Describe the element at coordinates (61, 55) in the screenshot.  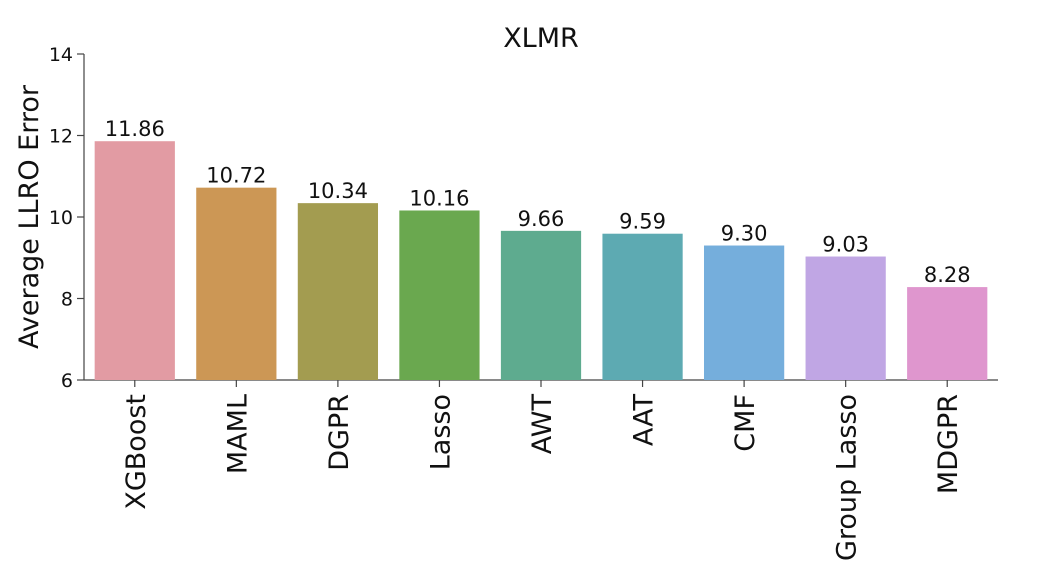
I see `y-tick-label: 14` at that location.